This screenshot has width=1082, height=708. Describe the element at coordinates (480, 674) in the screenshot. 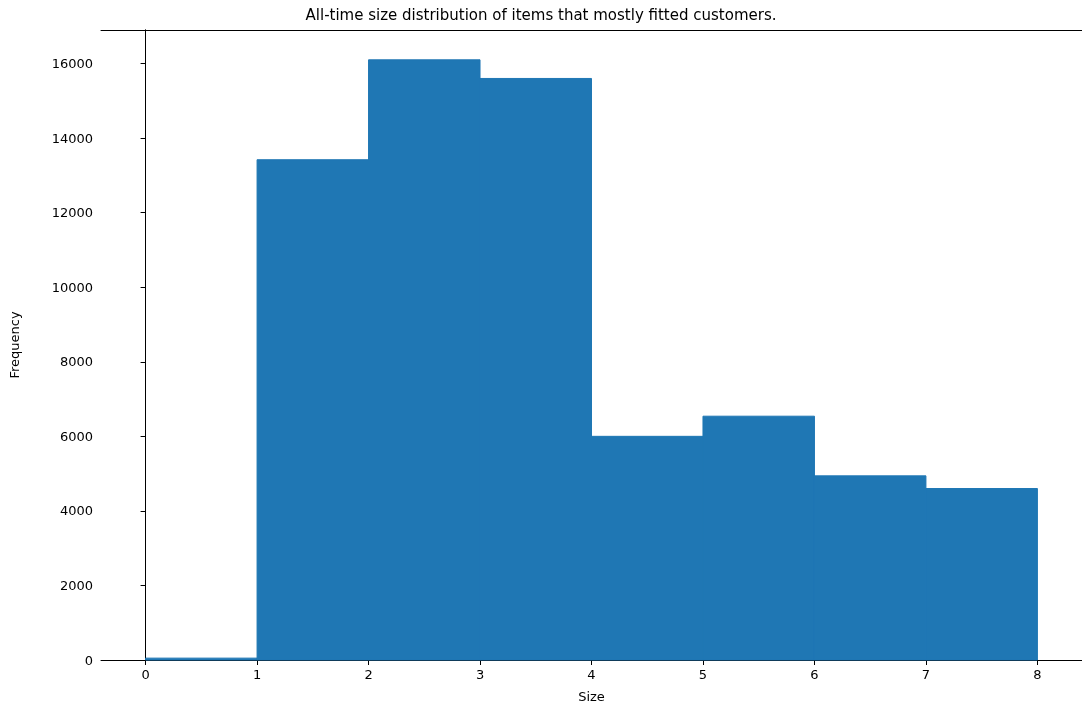

I see `x-tick-label: 3` at that location.